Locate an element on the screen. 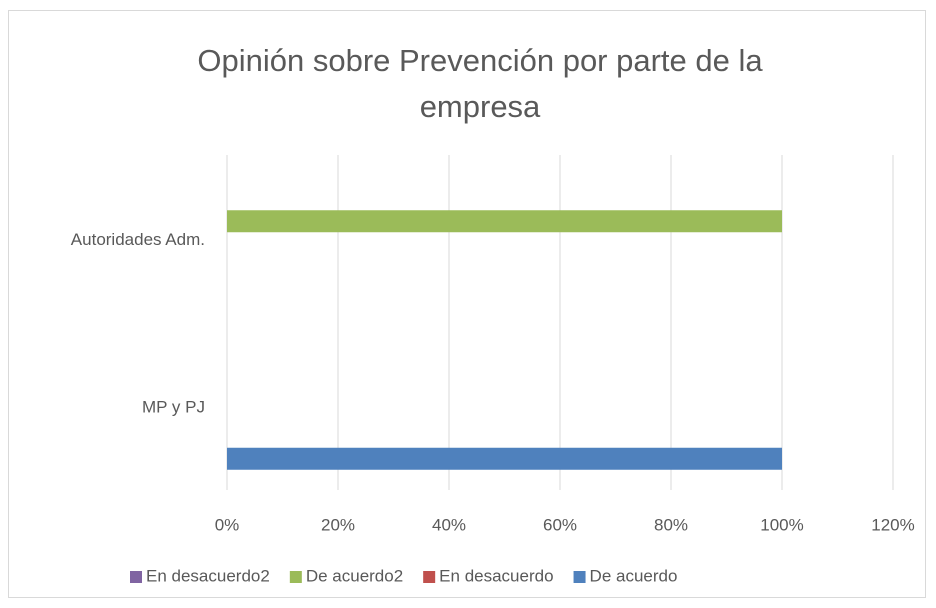 The width and height of the screenshot is (936, 608). x-tick-label: 20% is located at coordinates (338, 524).